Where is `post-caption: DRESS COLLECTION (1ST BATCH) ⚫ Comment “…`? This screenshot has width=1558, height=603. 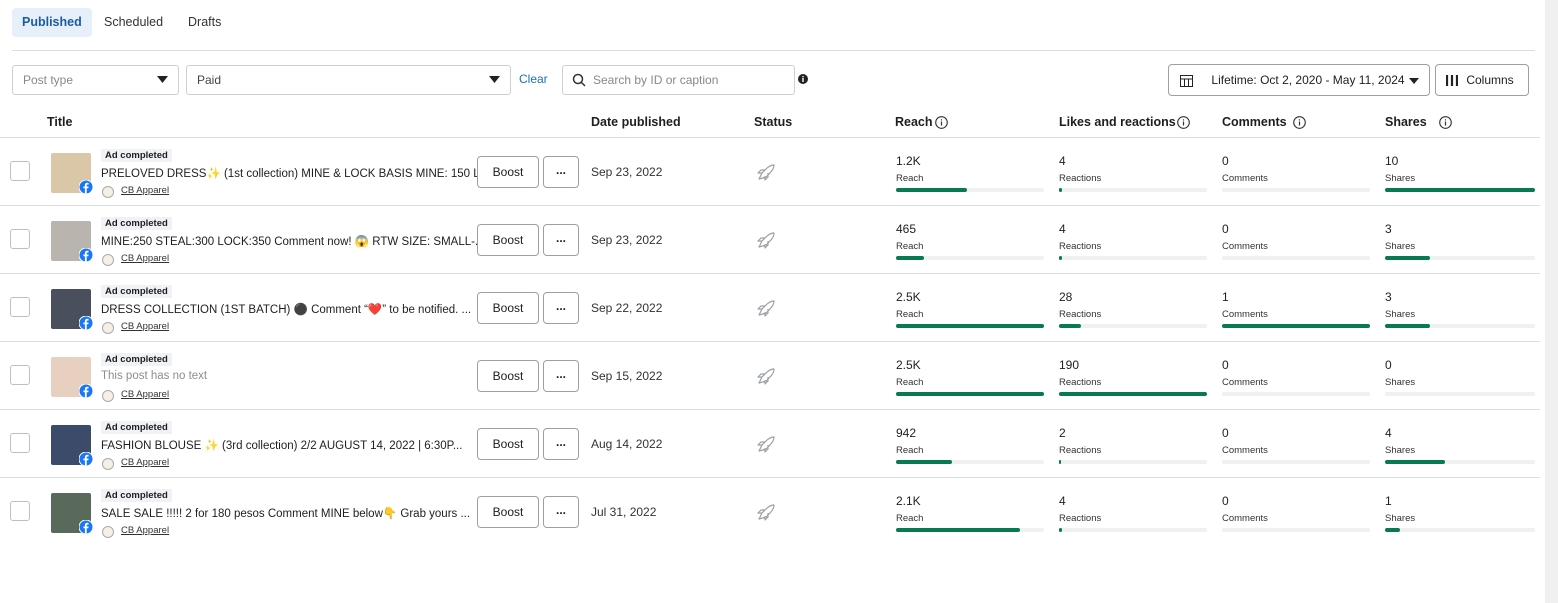 post-caption: DRESS COLLECTION (1ST BATCH) ⚫ Comment “… is located at coordinates (286, 310).